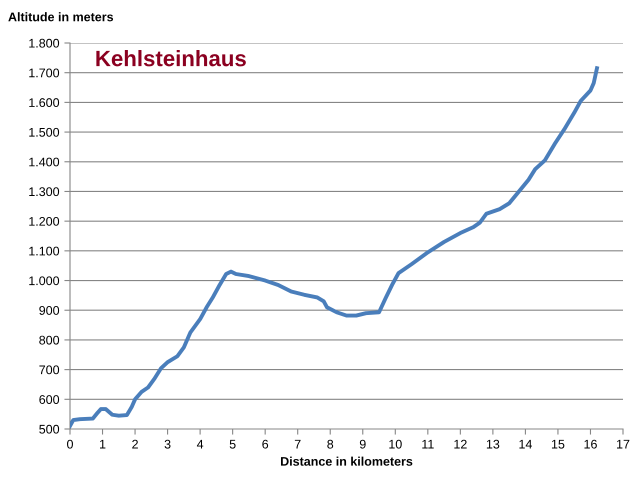 Image resolution: width=640 pixels, height=480 pixels. Describe the element at coordinates (49, 399) in the screenshot. I see `y-tick-label: 600` at that location.